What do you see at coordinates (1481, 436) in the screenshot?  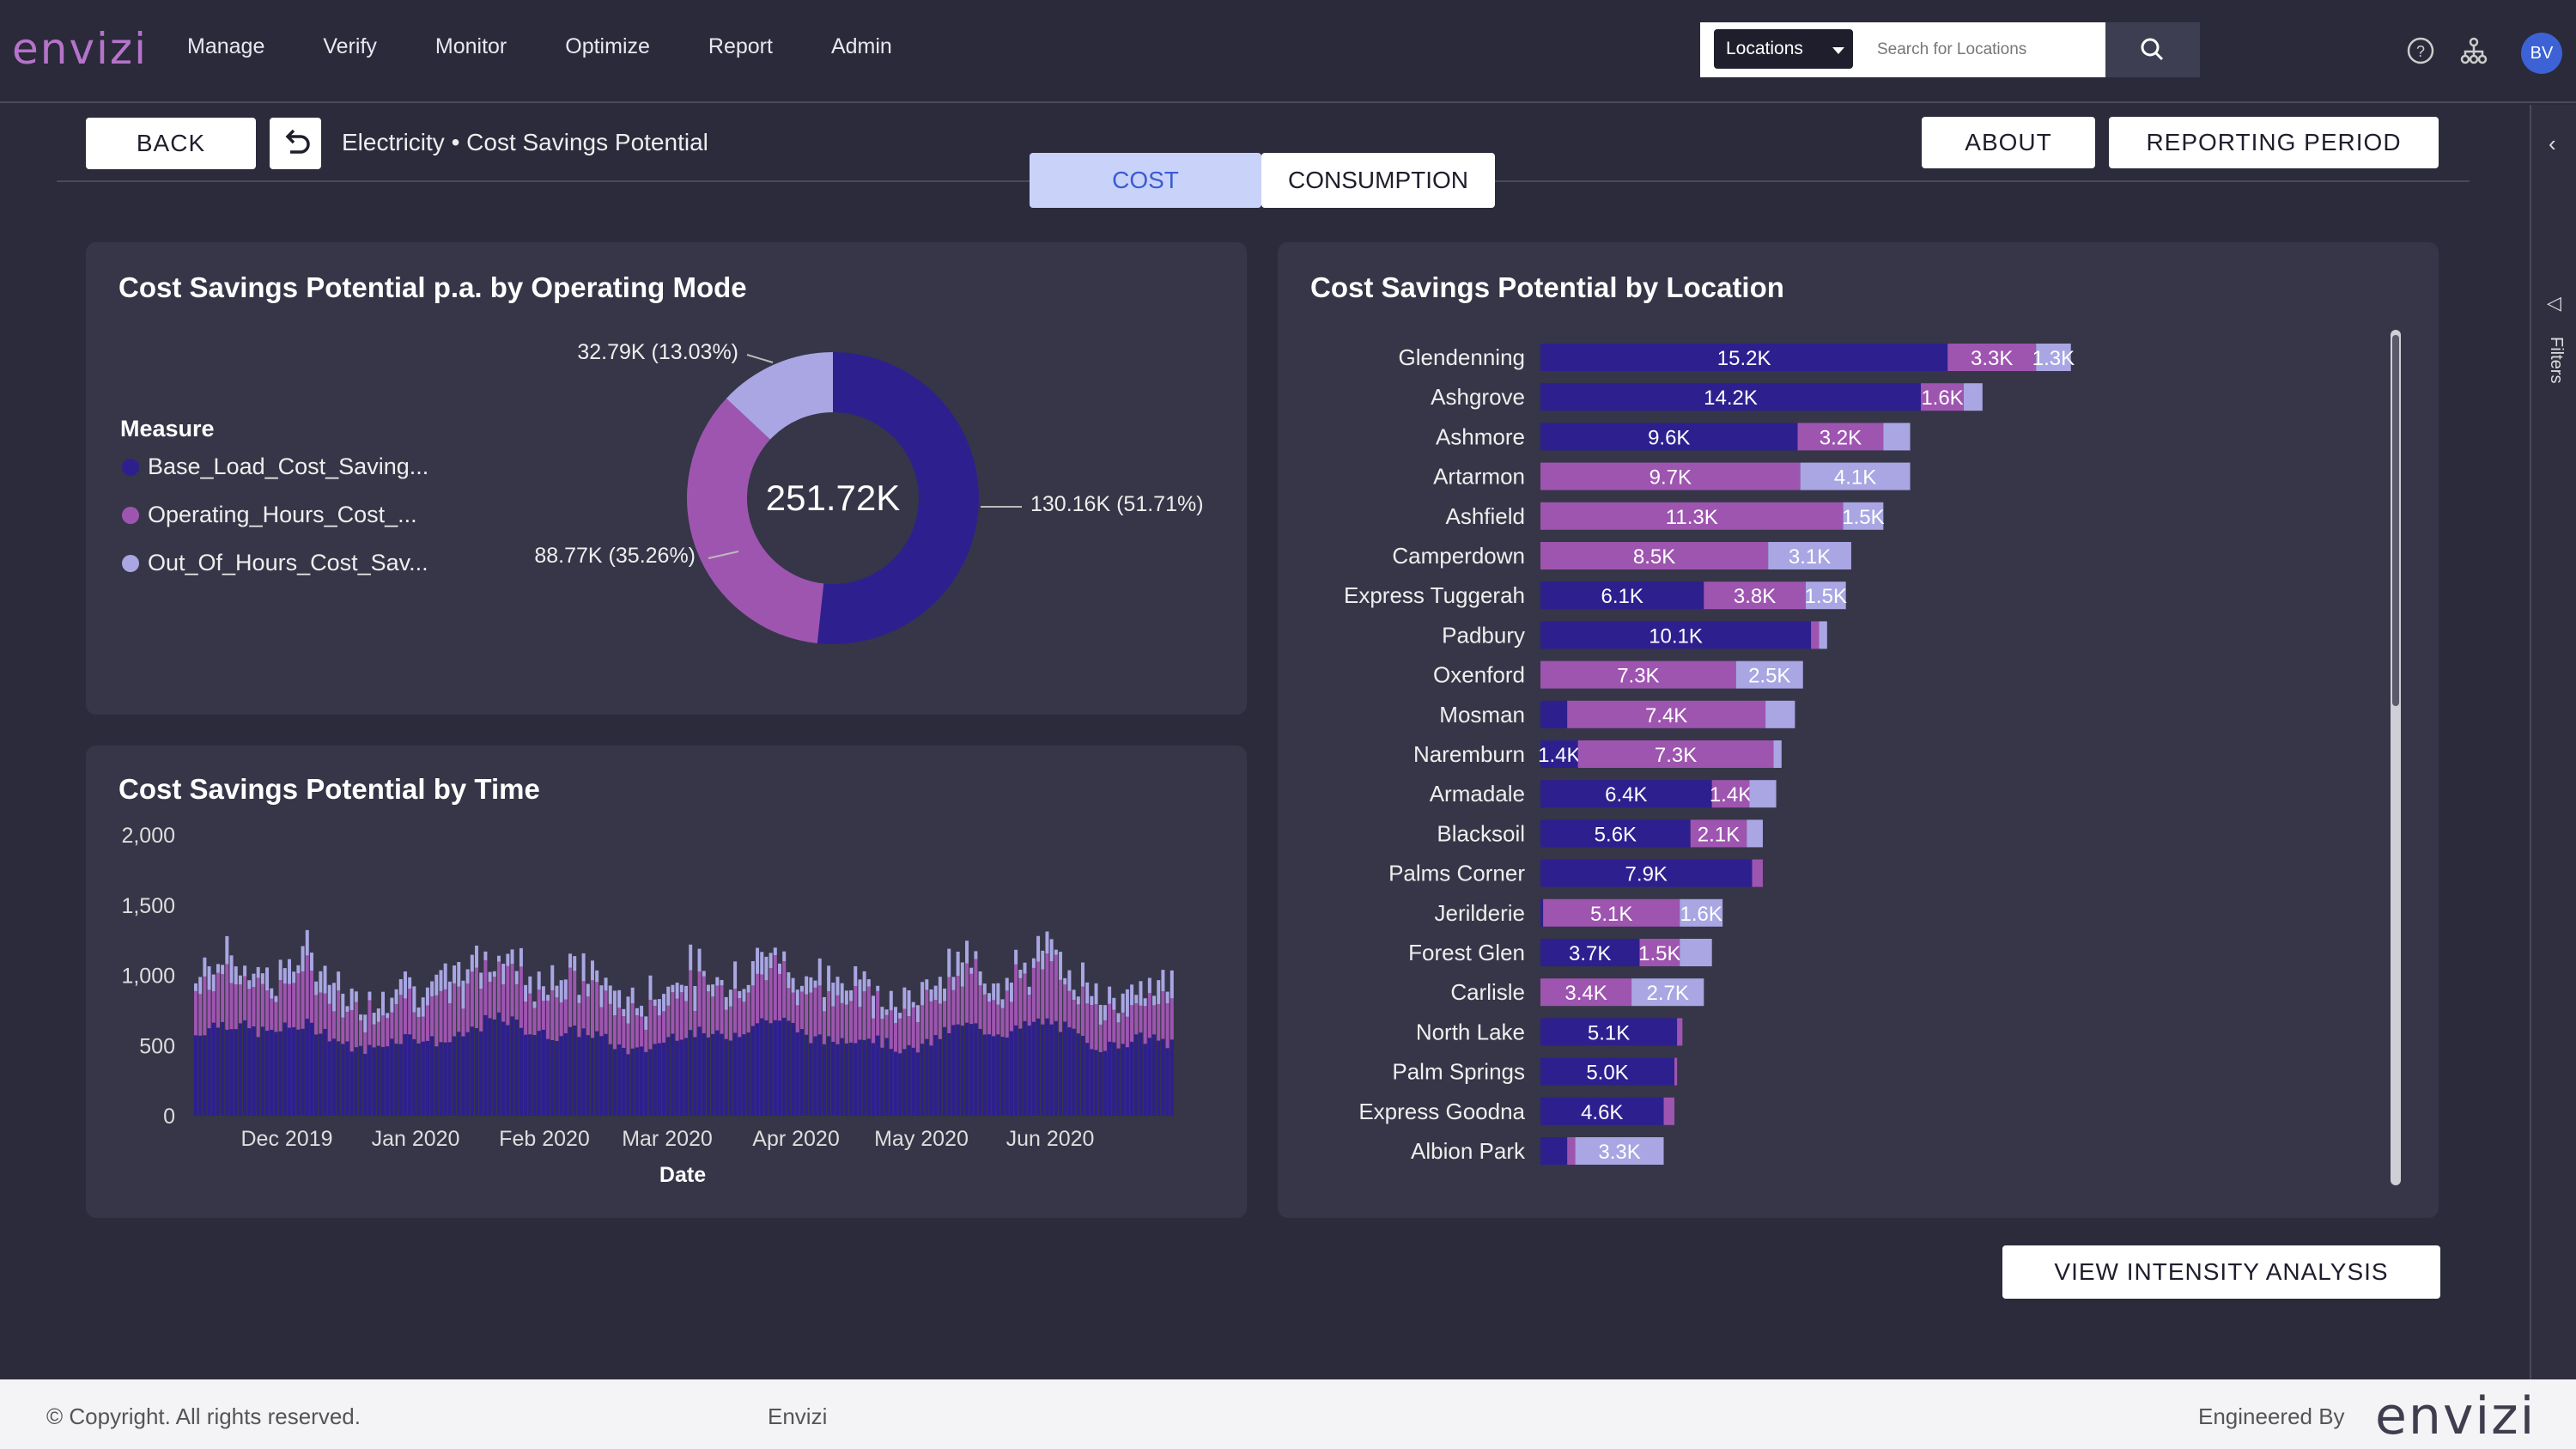 I see `location-label: Ashmore` at bounding box center [1481, 436].